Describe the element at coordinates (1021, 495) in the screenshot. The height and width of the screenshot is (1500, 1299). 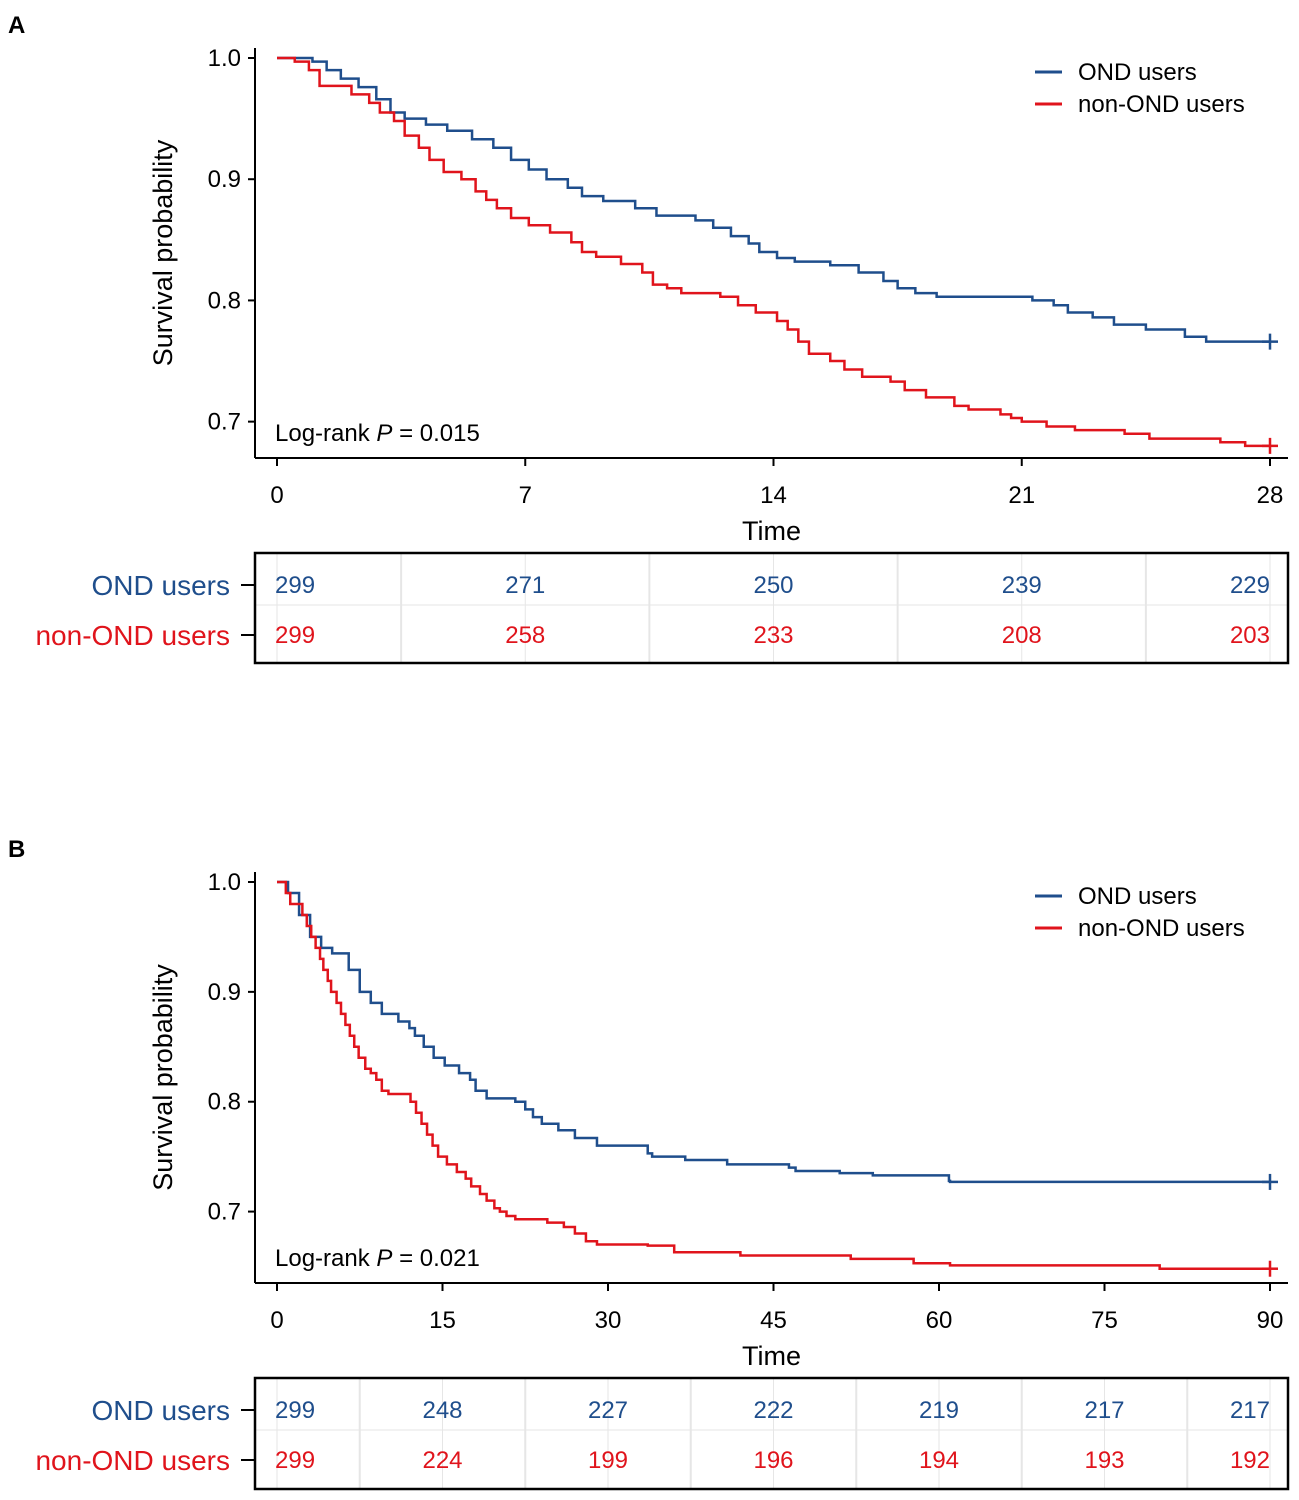
I see `x-tick-label: 21` at that location.